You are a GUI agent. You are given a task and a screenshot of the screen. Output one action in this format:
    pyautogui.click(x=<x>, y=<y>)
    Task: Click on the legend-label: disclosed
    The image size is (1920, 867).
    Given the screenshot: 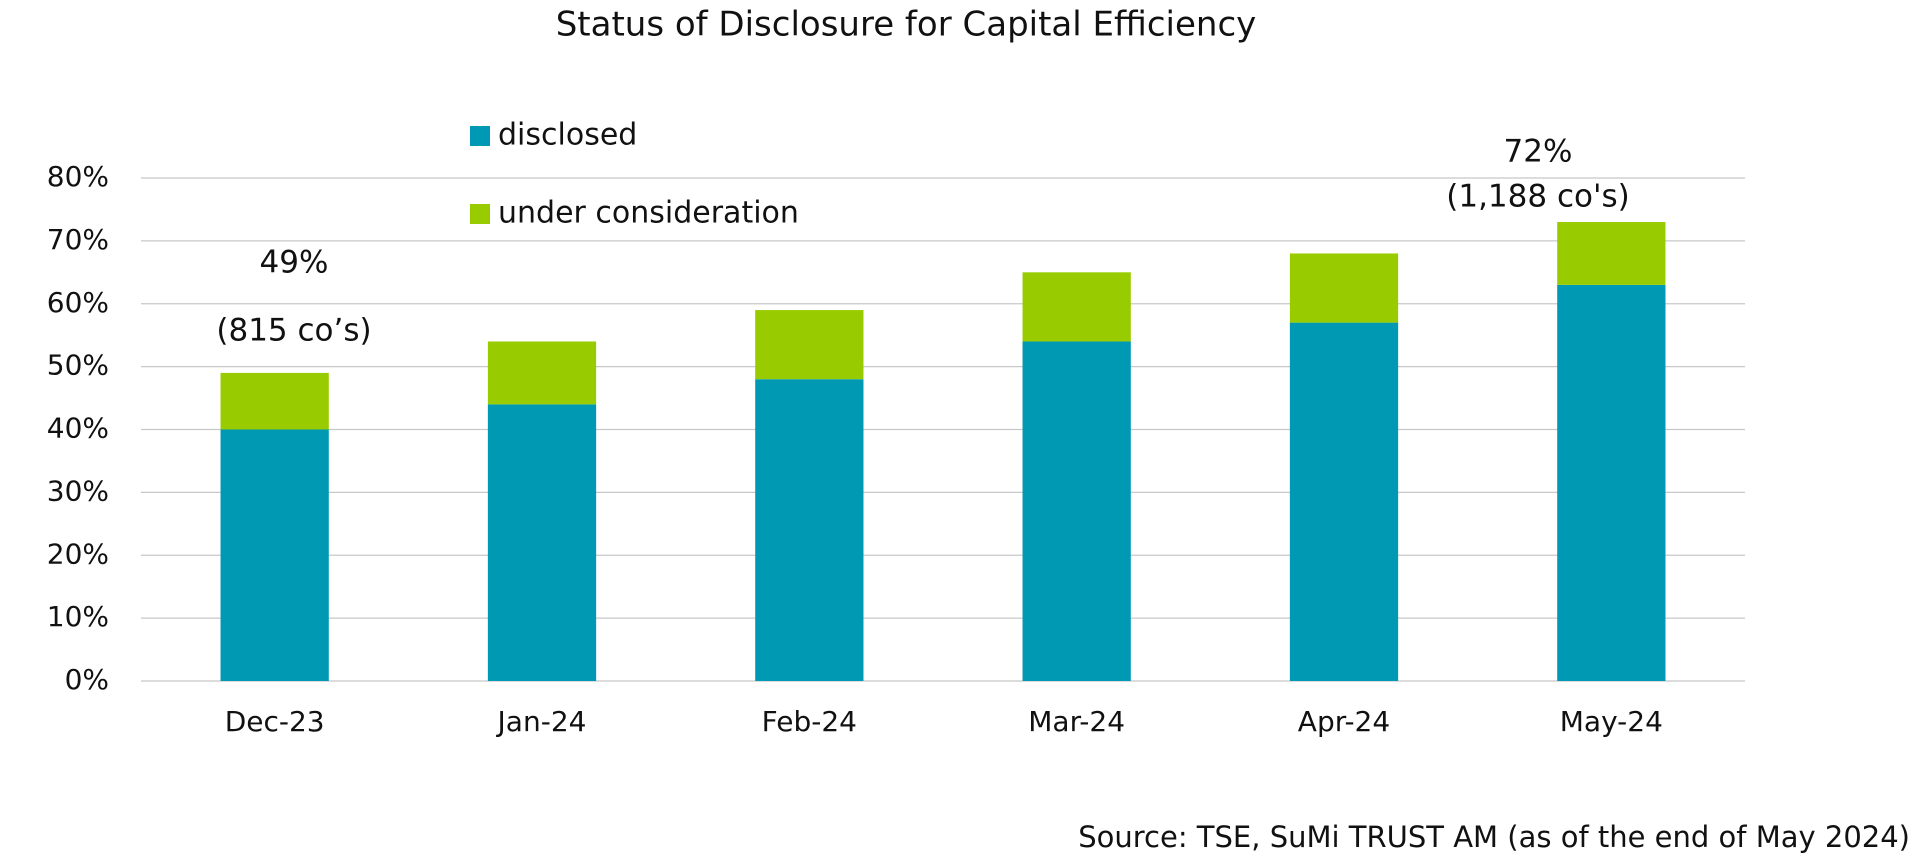 What is the action you would take?
    pyautogui.click(x=567, y=135)
    